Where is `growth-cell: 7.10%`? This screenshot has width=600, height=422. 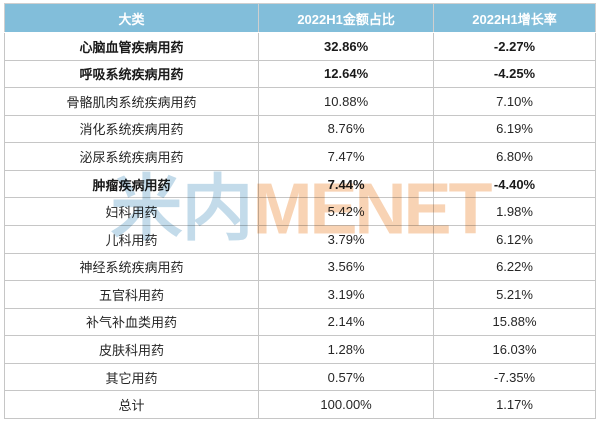
growth-cell: 7.10% is located at coordinates (514, 101).